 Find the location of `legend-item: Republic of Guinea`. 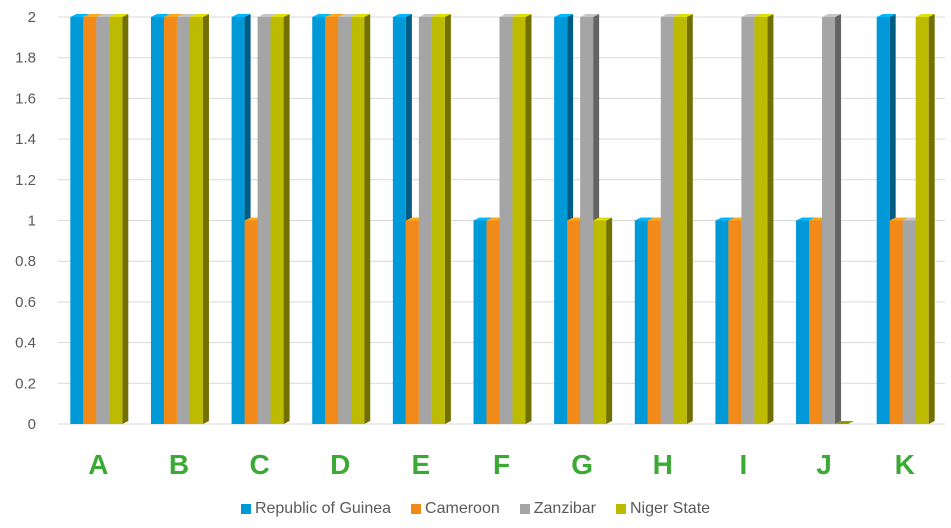

legend-item: Republic of Guinea is located at coordinates (316, 509).